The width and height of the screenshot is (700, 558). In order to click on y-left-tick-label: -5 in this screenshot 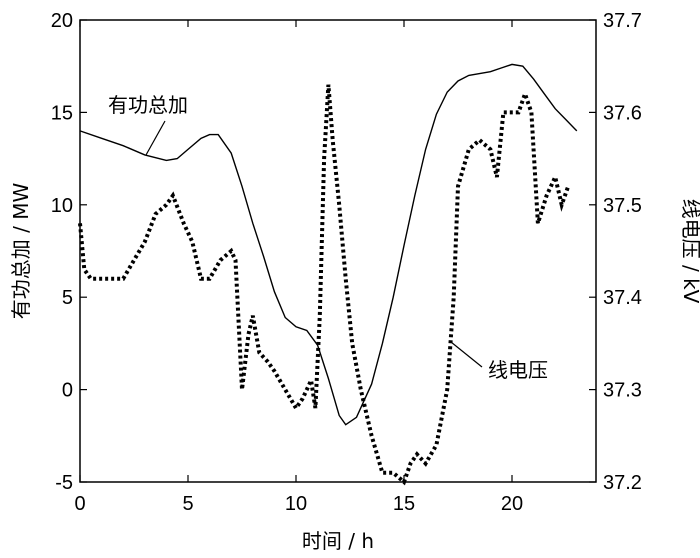, I will do `click(64, 483)`.